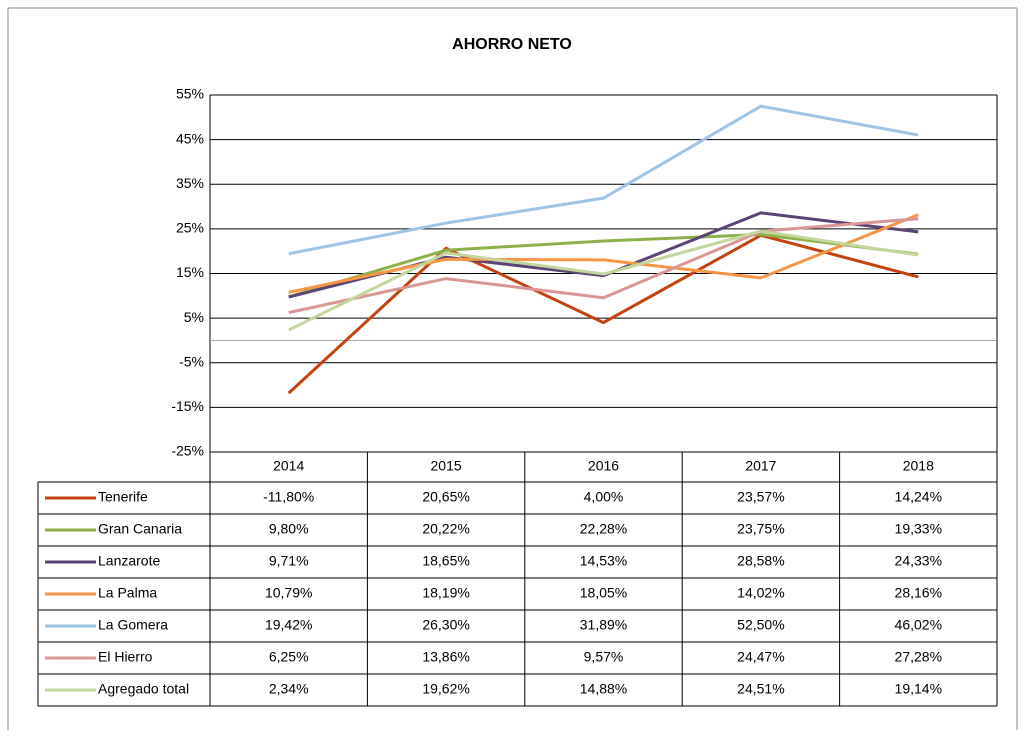 This screenshot has height=740, width=1025. What do you see at coordinates (604, 657) in the screenshot?
I see `data-label: 9,57%` at bounding box center [604, 657].